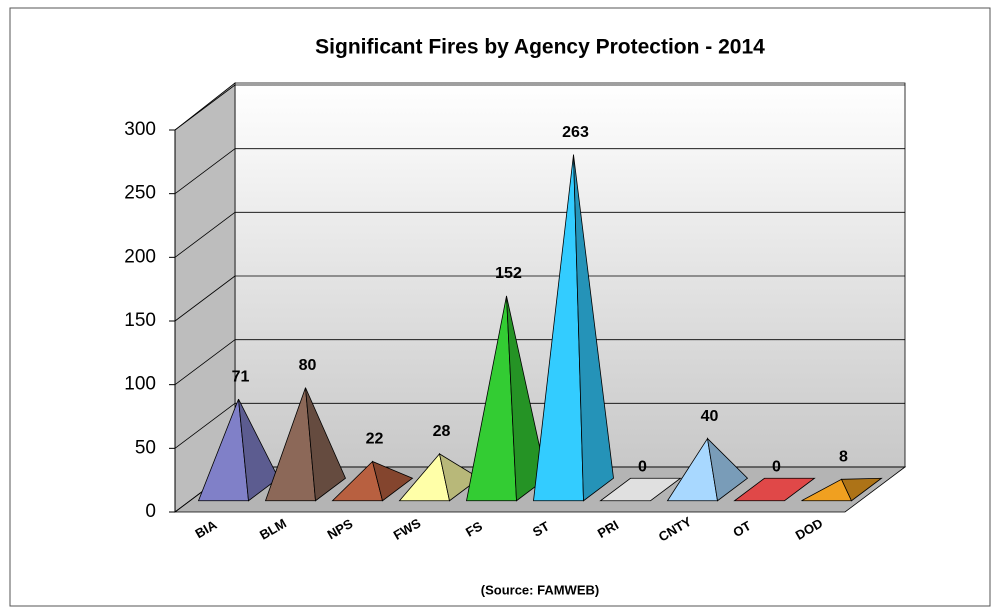 This screenshot has width=1002, height=614. I want to click on x-tick-label: FS, so click(474, 528).